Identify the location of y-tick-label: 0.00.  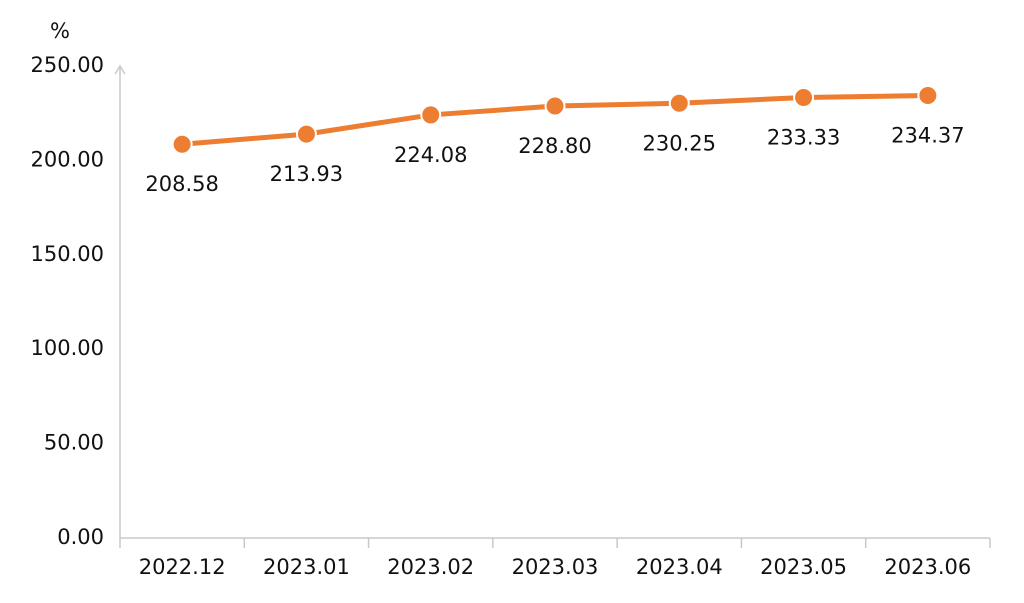
(80, 537).